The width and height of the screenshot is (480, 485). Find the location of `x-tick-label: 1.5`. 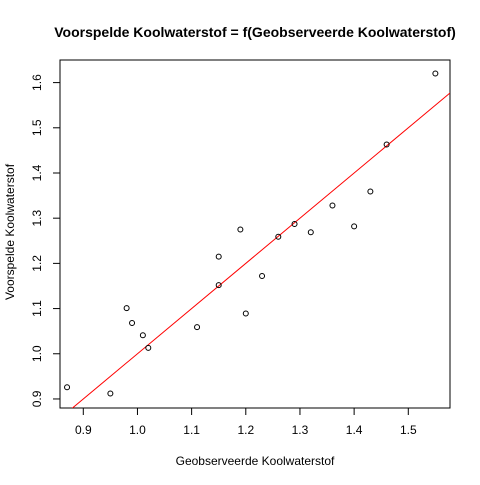

x-tick-label: 1.5 is located at coordinates (408, 430).